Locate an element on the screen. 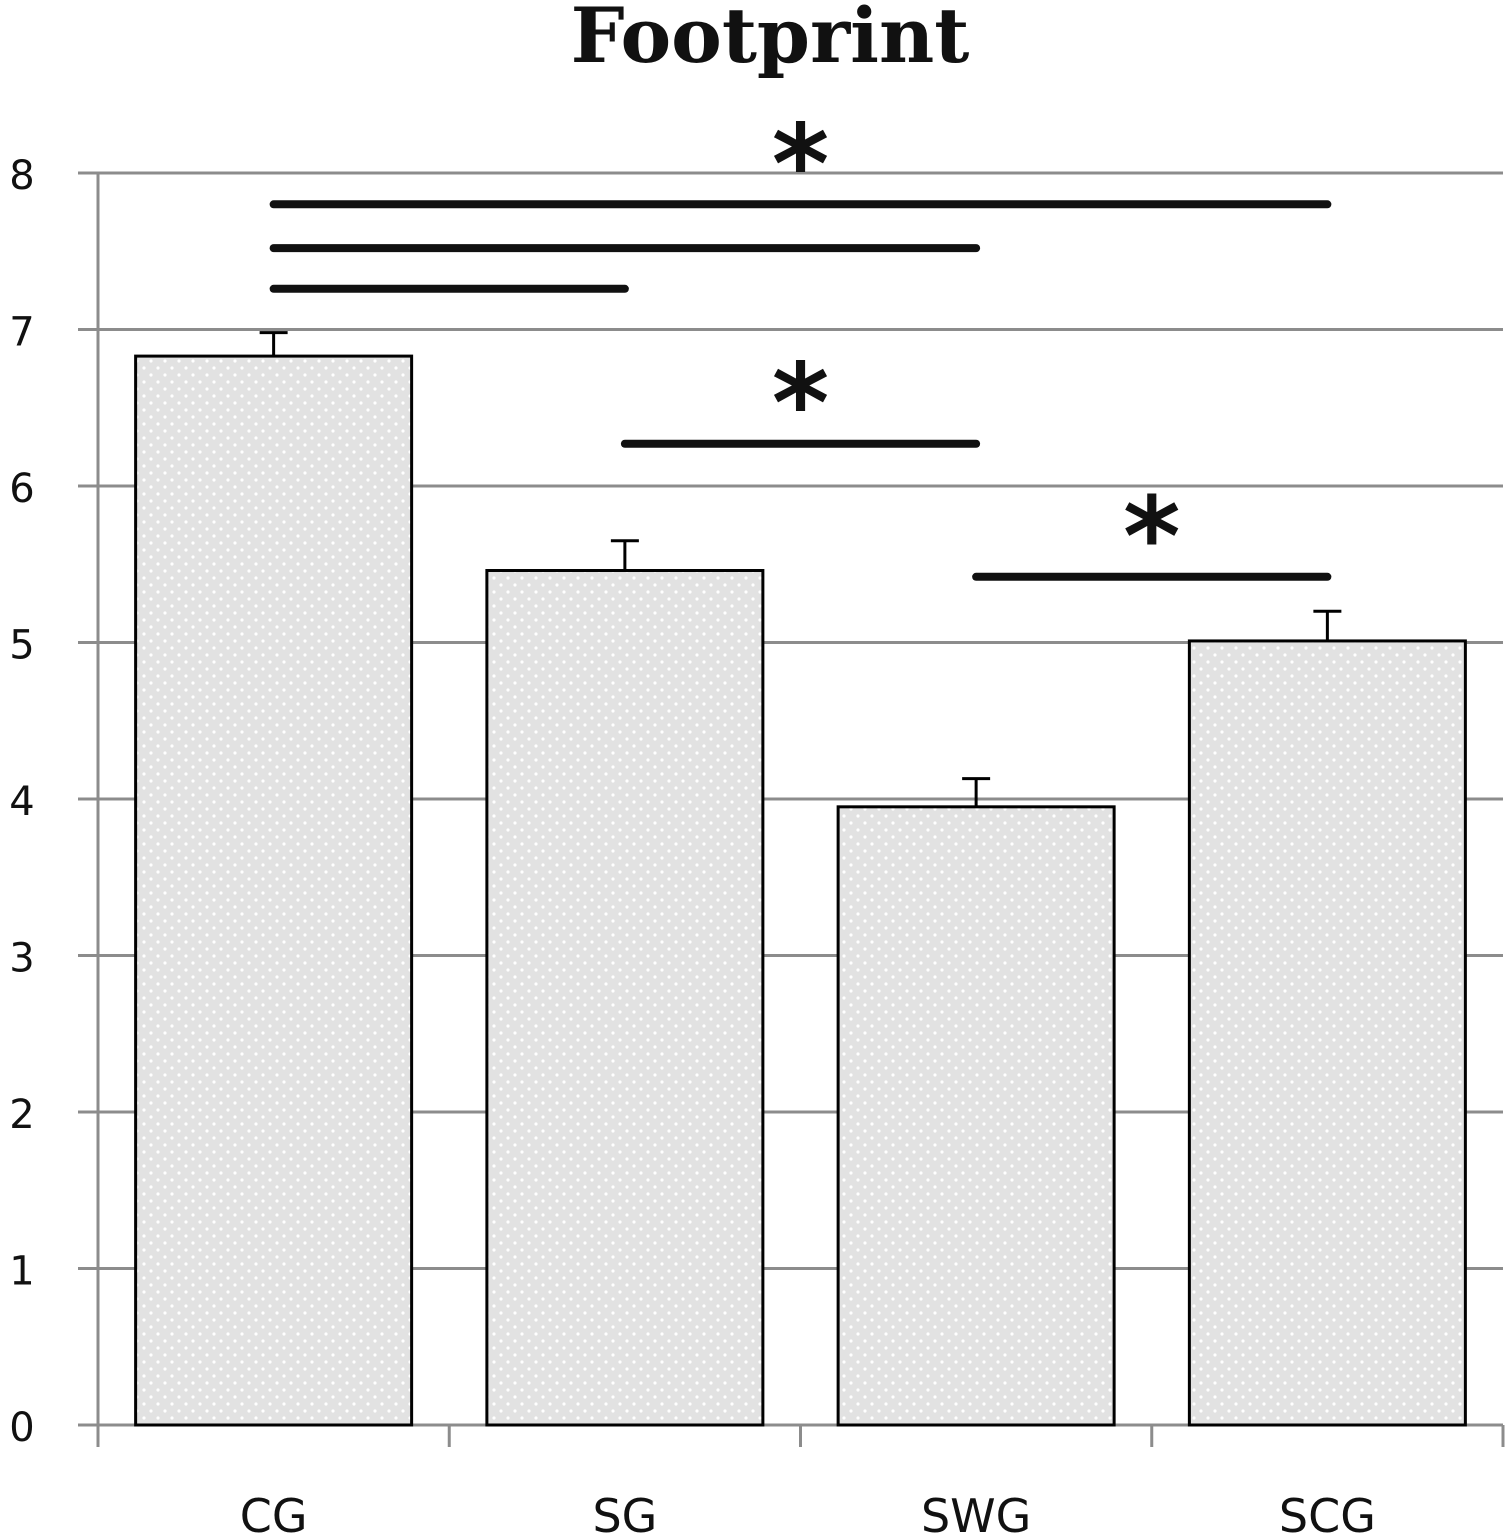 This screenshot has width=1508, height=1539. bar-sg is located at coordinates (625, 998).